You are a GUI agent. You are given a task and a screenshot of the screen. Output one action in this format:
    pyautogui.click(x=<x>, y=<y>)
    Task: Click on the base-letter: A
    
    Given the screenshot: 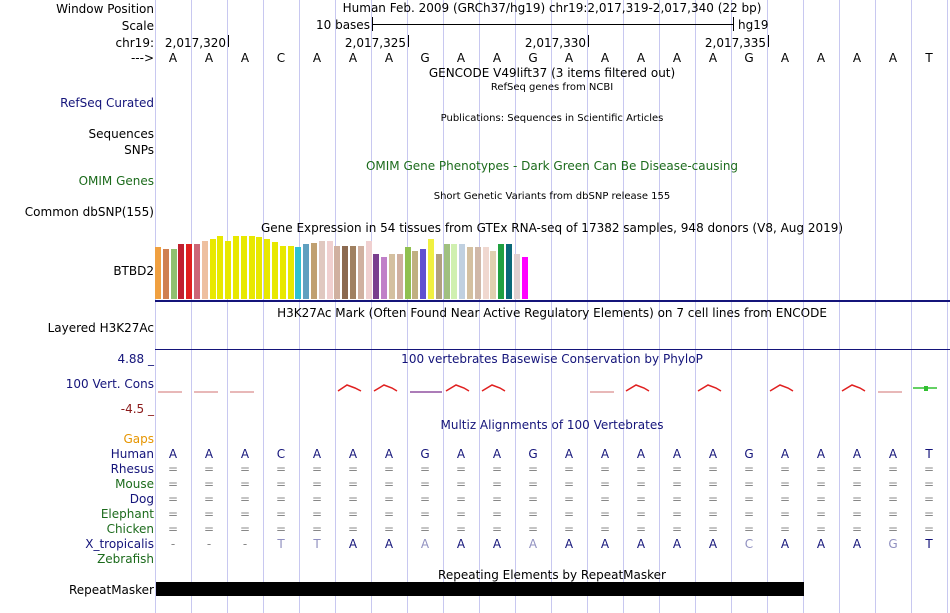 What is the action you would take?
    pyautogui.click(x=245, y=58)
    